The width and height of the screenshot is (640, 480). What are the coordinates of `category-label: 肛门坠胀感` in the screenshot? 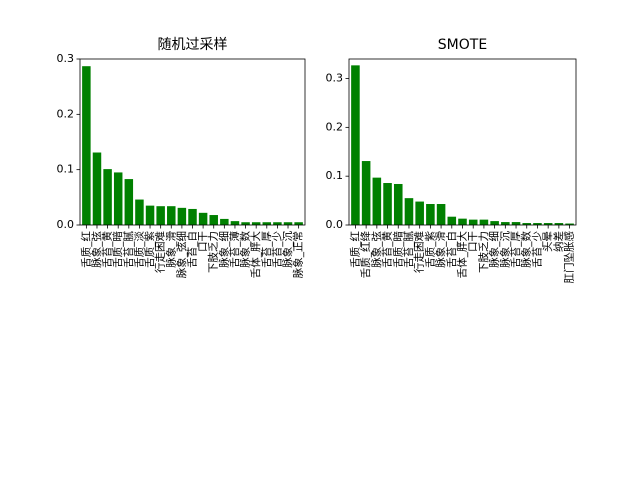 It's located at (569, 257).